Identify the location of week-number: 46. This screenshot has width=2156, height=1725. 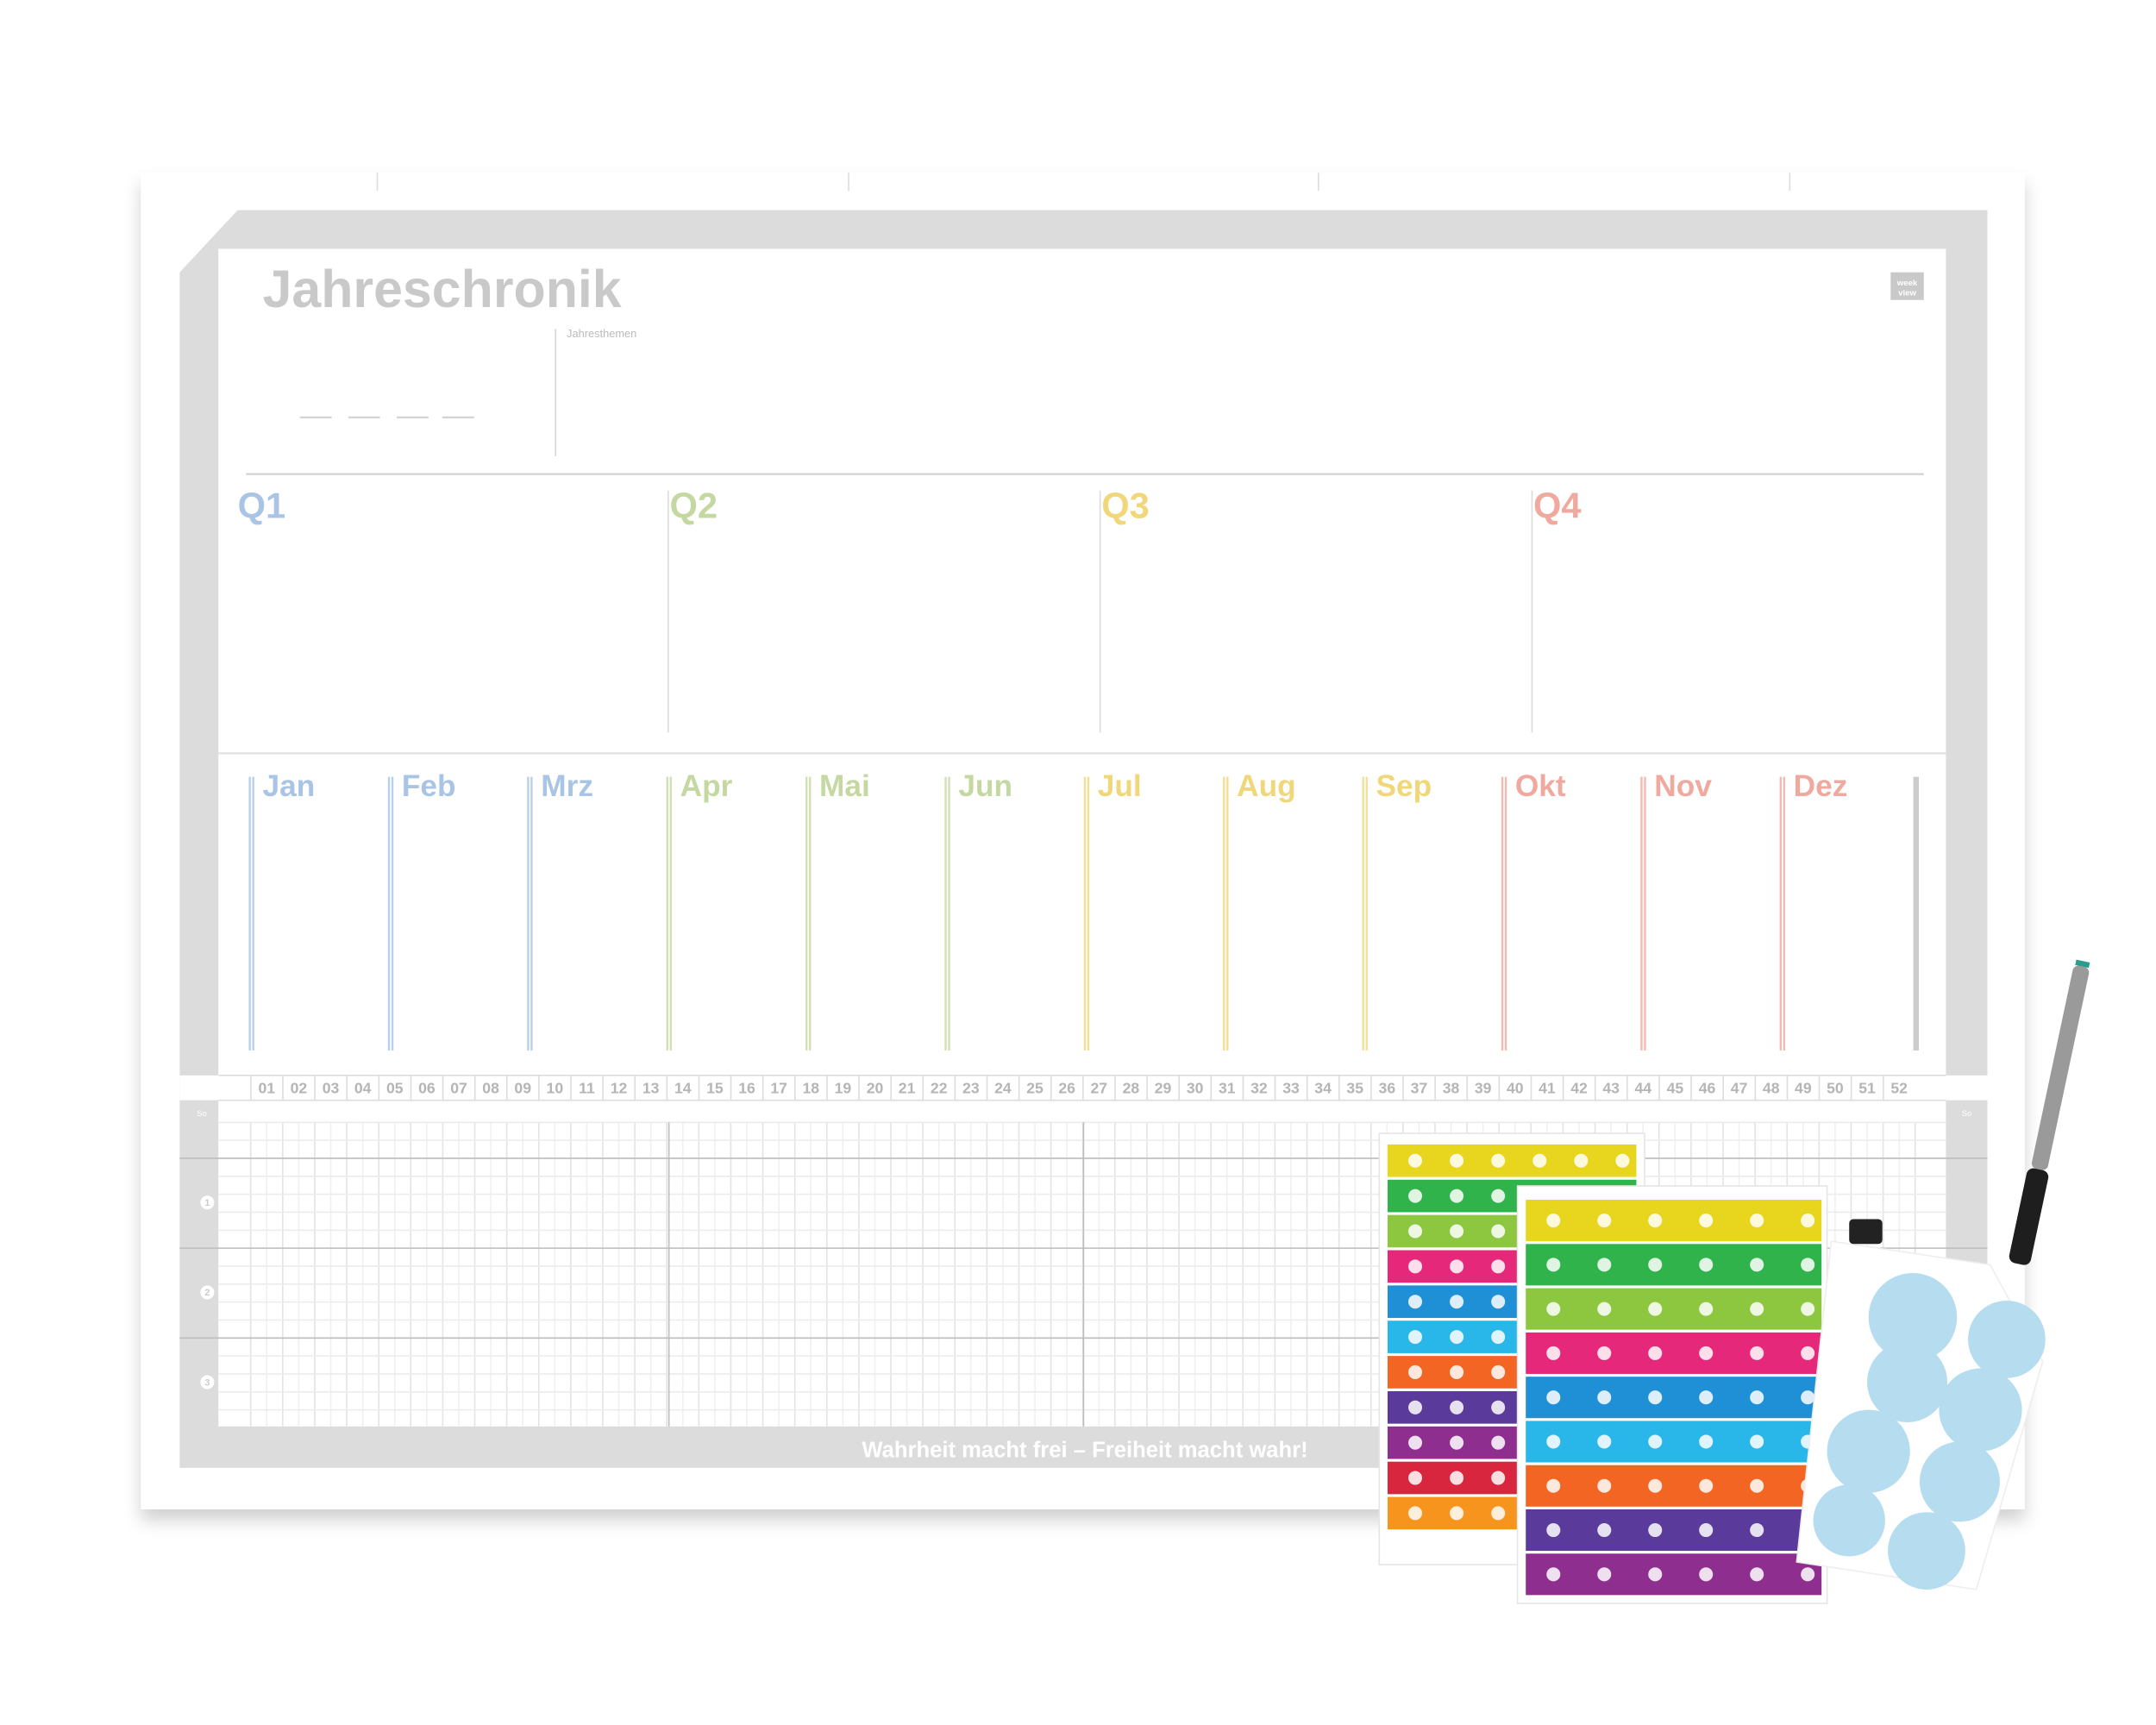
(1707, 1087).